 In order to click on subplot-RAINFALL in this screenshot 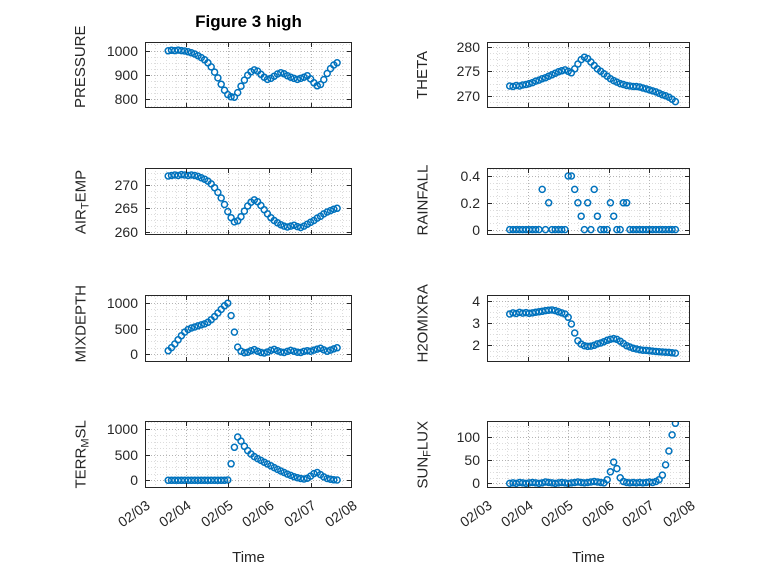, I will do `click(588, 201)`.